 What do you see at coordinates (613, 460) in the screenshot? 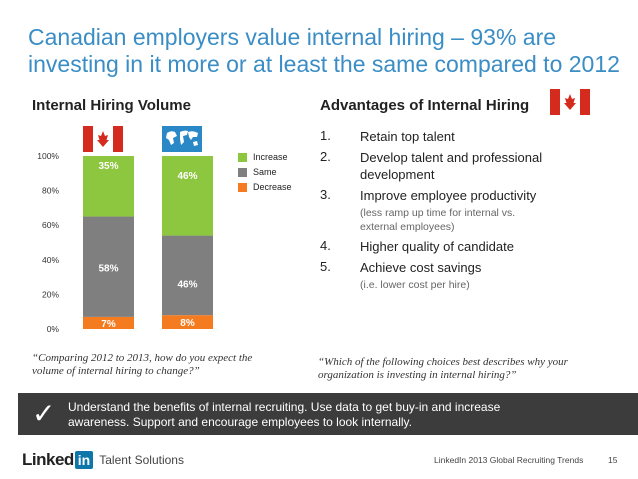
I see `page-number: 15` at bounding box center [613, 460].